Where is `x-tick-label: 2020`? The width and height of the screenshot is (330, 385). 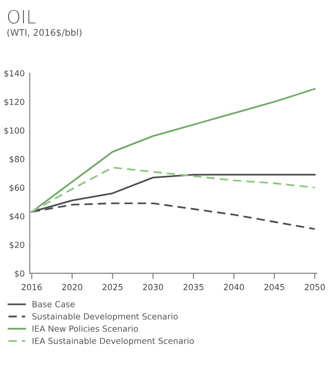 x-tick-label: 2020 is located at coordinates (72, 287).